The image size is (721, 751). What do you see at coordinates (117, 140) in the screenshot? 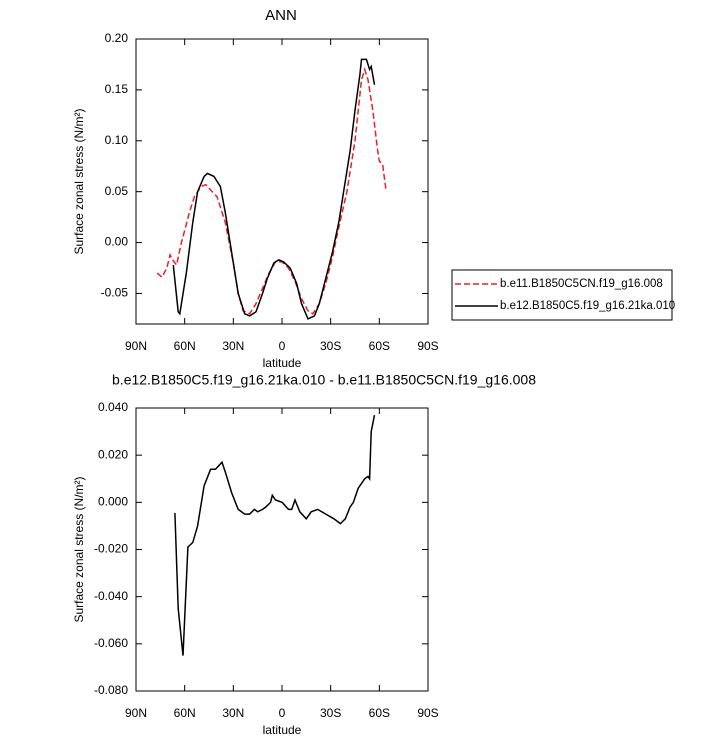
I see `y-tick-label: 0.10` at bounding box center [117, 140].